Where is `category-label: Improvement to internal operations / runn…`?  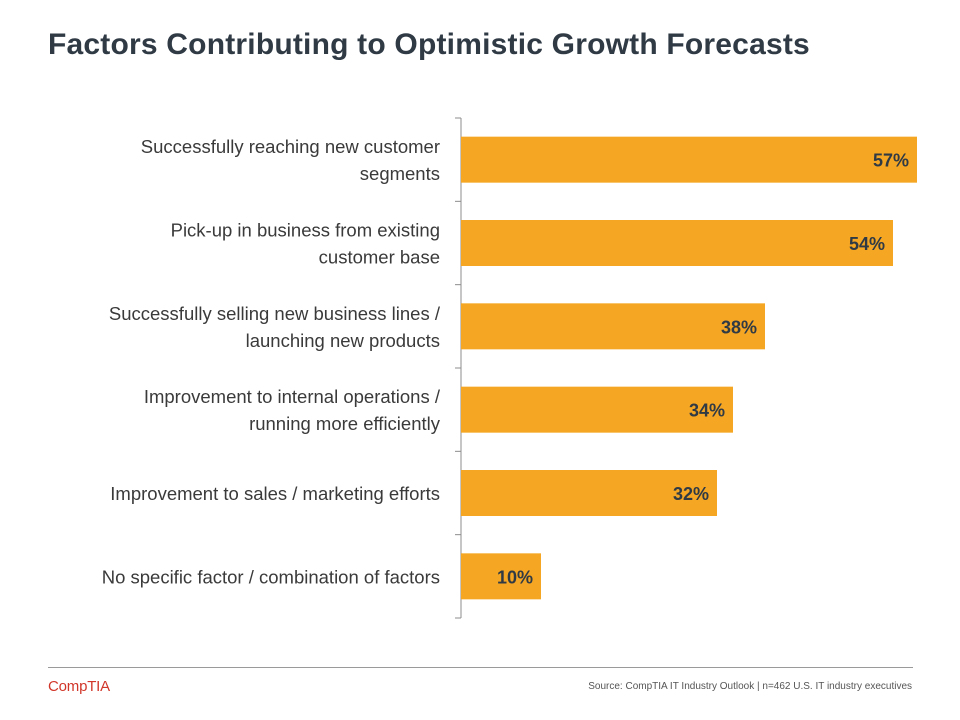
category-label: Improvement to internal operations / runn… is located at coordinates (292, 410).